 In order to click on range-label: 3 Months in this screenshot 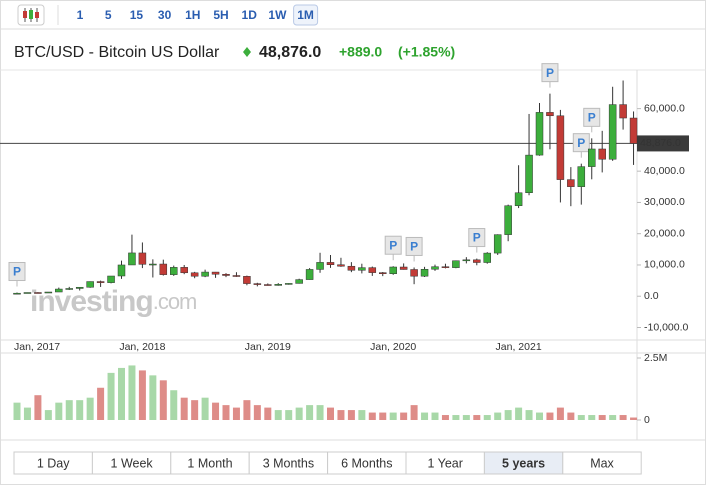, I will do `click(288, 463)`.